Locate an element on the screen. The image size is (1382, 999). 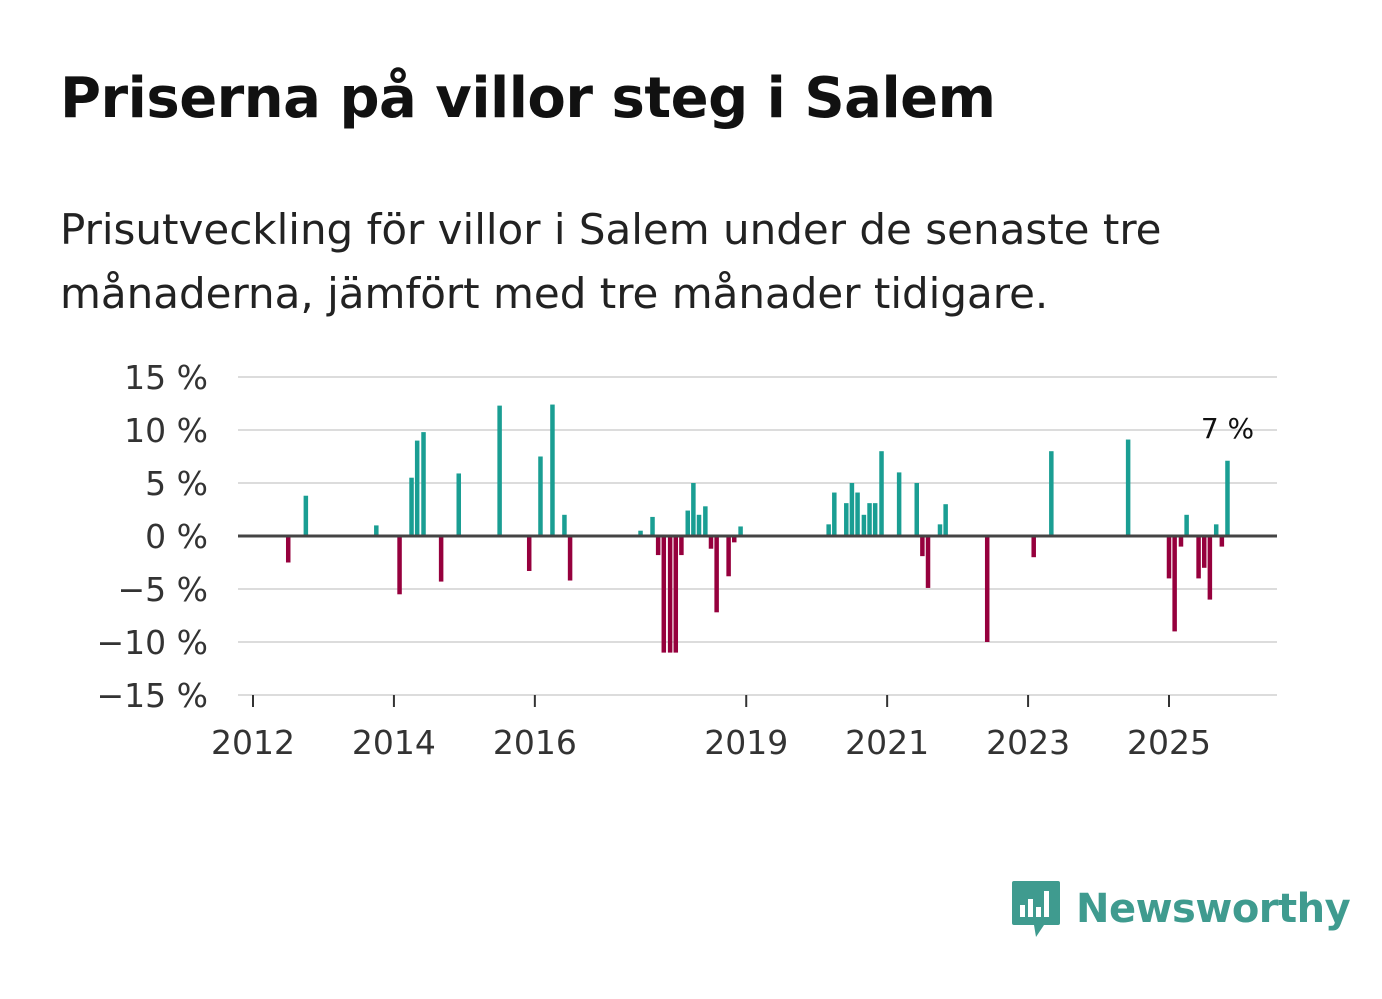
last-value-annotation: 7 % is located at coordinates (1227, 428).